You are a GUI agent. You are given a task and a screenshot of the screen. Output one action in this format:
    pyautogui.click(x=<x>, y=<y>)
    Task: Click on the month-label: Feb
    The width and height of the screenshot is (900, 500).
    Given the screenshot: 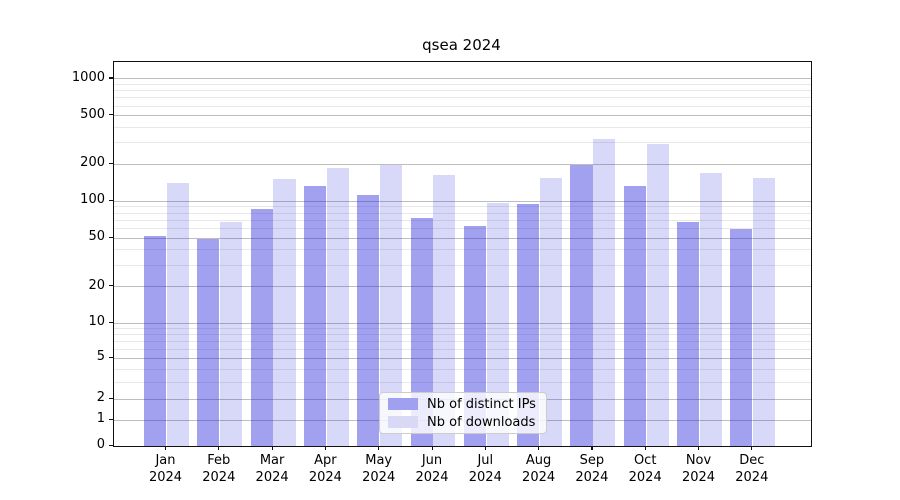 What is the action you would take?
    pyautogui.click(x=219, y=460)
    